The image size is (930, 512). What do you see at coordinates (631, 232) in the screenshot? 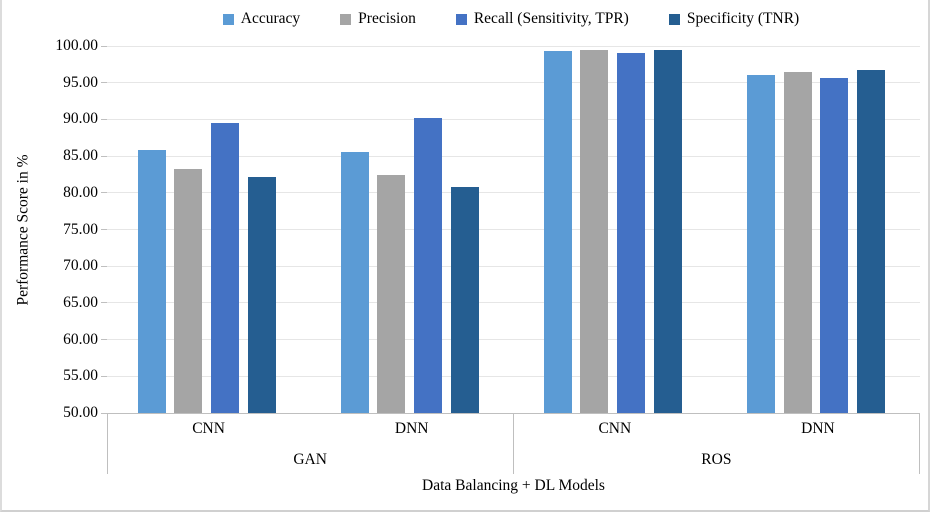
I see `bar-recall-ros-cnn` at bounding box center [631, 232].